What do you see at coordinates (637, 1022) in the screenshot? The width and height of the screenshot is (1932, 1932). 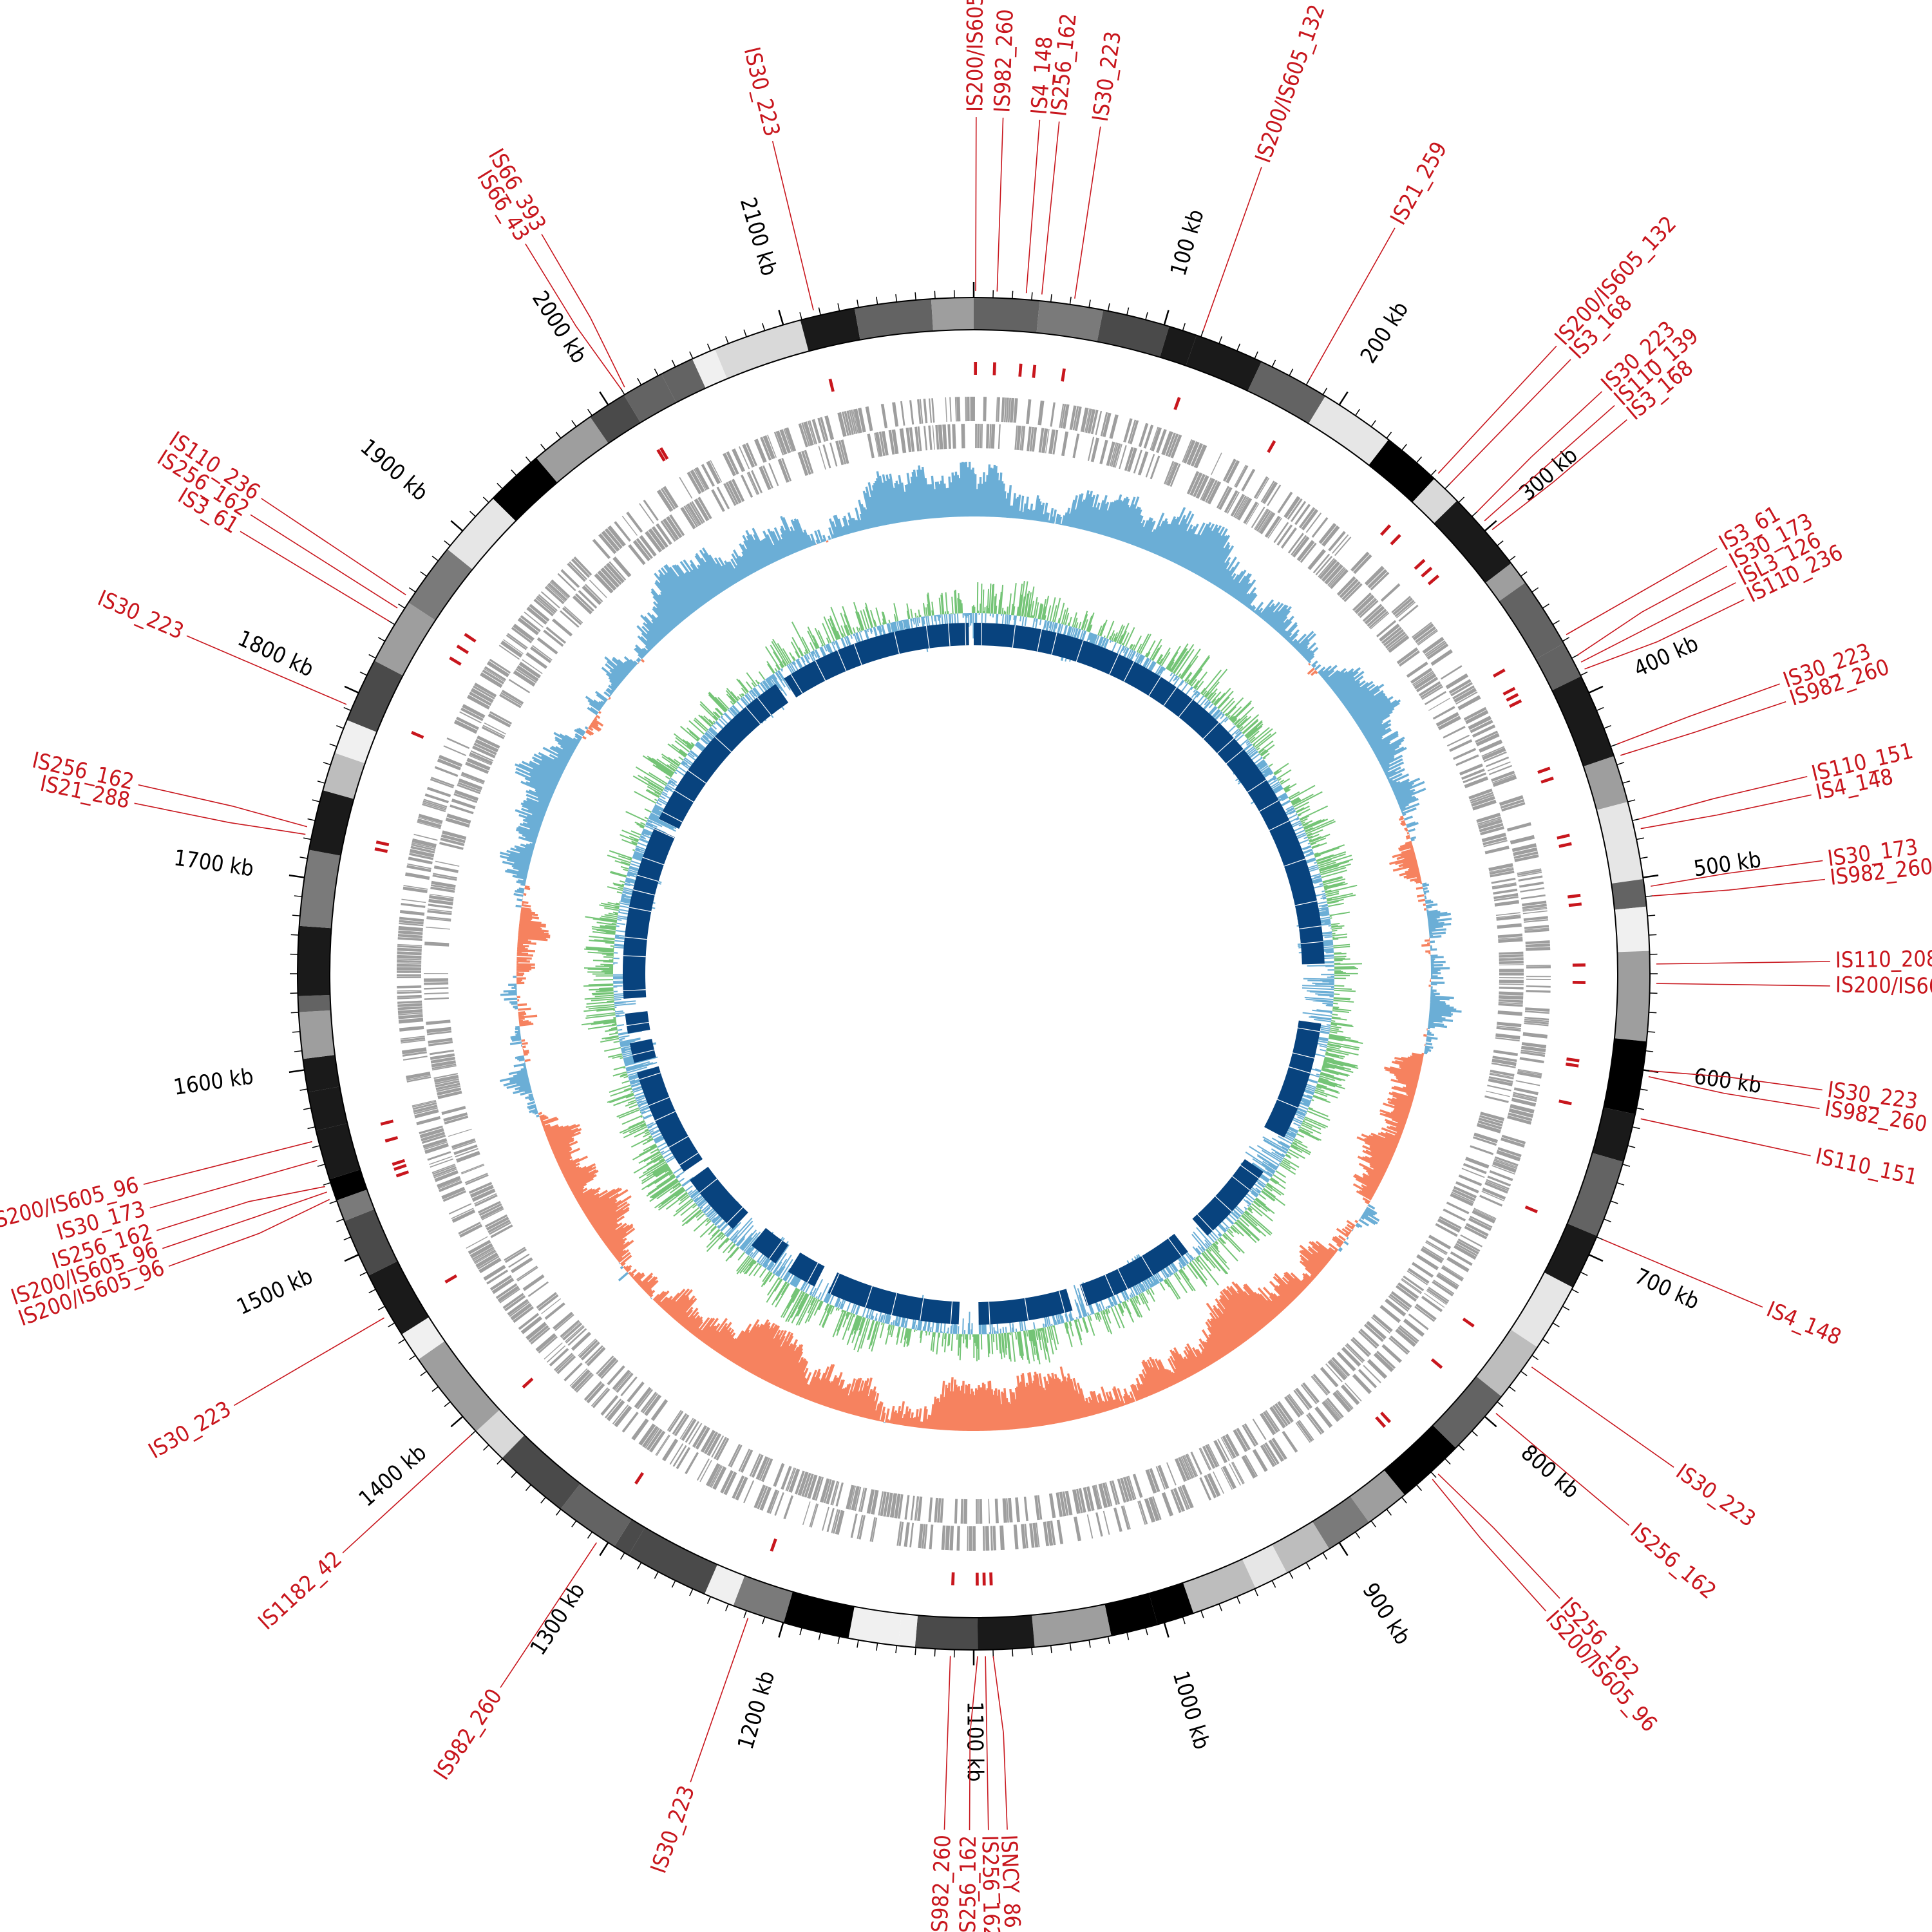 I see `syntenic-block` at bounding box center [637, 1022].